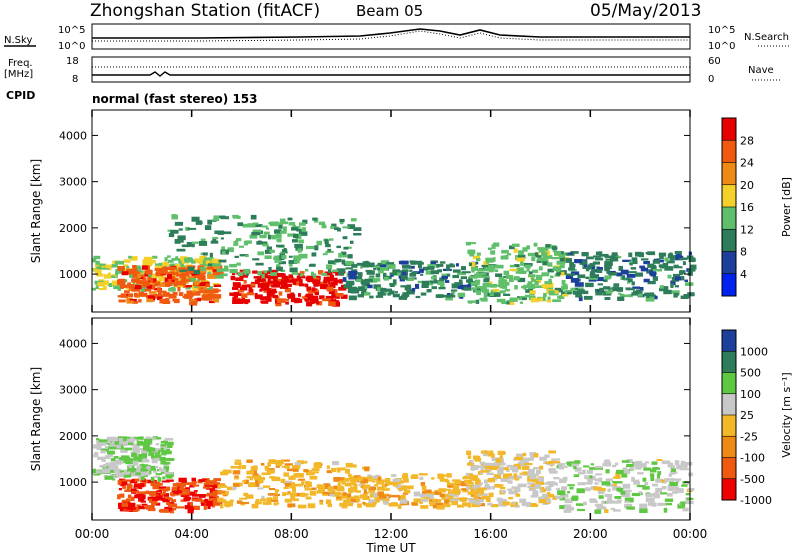 This screenshot has width=800, height=554. I want to click on y-tick-label: 4000, so click(73, 343).